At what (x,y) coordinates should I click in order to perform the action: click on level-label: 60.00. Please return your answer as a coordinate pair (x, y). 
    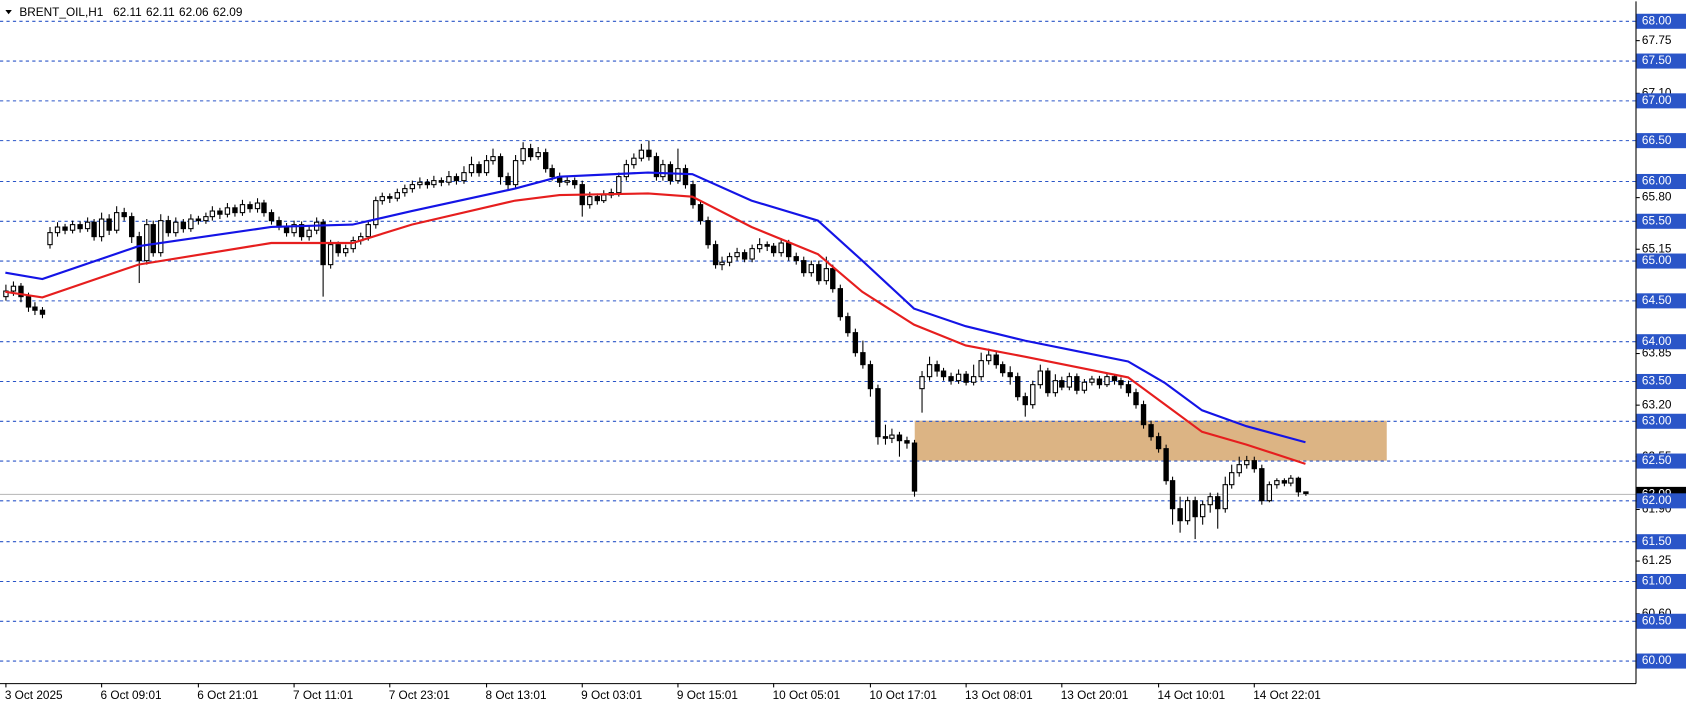
    Looking at the image, I should click on (1657, 660).